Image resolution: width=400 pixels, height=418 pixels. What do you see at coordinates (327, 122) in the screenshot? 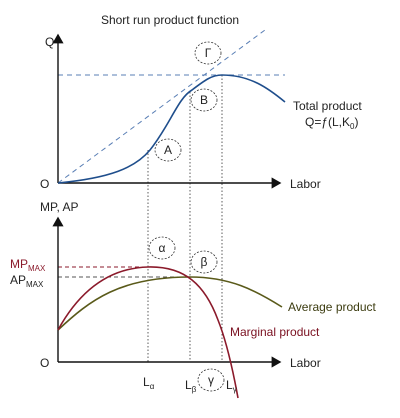
I see `text: Q=ƒ(L,K` at bounding box center [327, 122].